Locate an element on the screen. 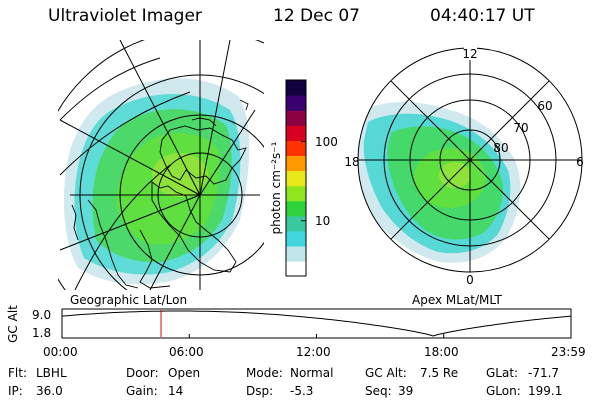  altitude-xtick-0600: 06:00 is located at coordinates (186, 352).